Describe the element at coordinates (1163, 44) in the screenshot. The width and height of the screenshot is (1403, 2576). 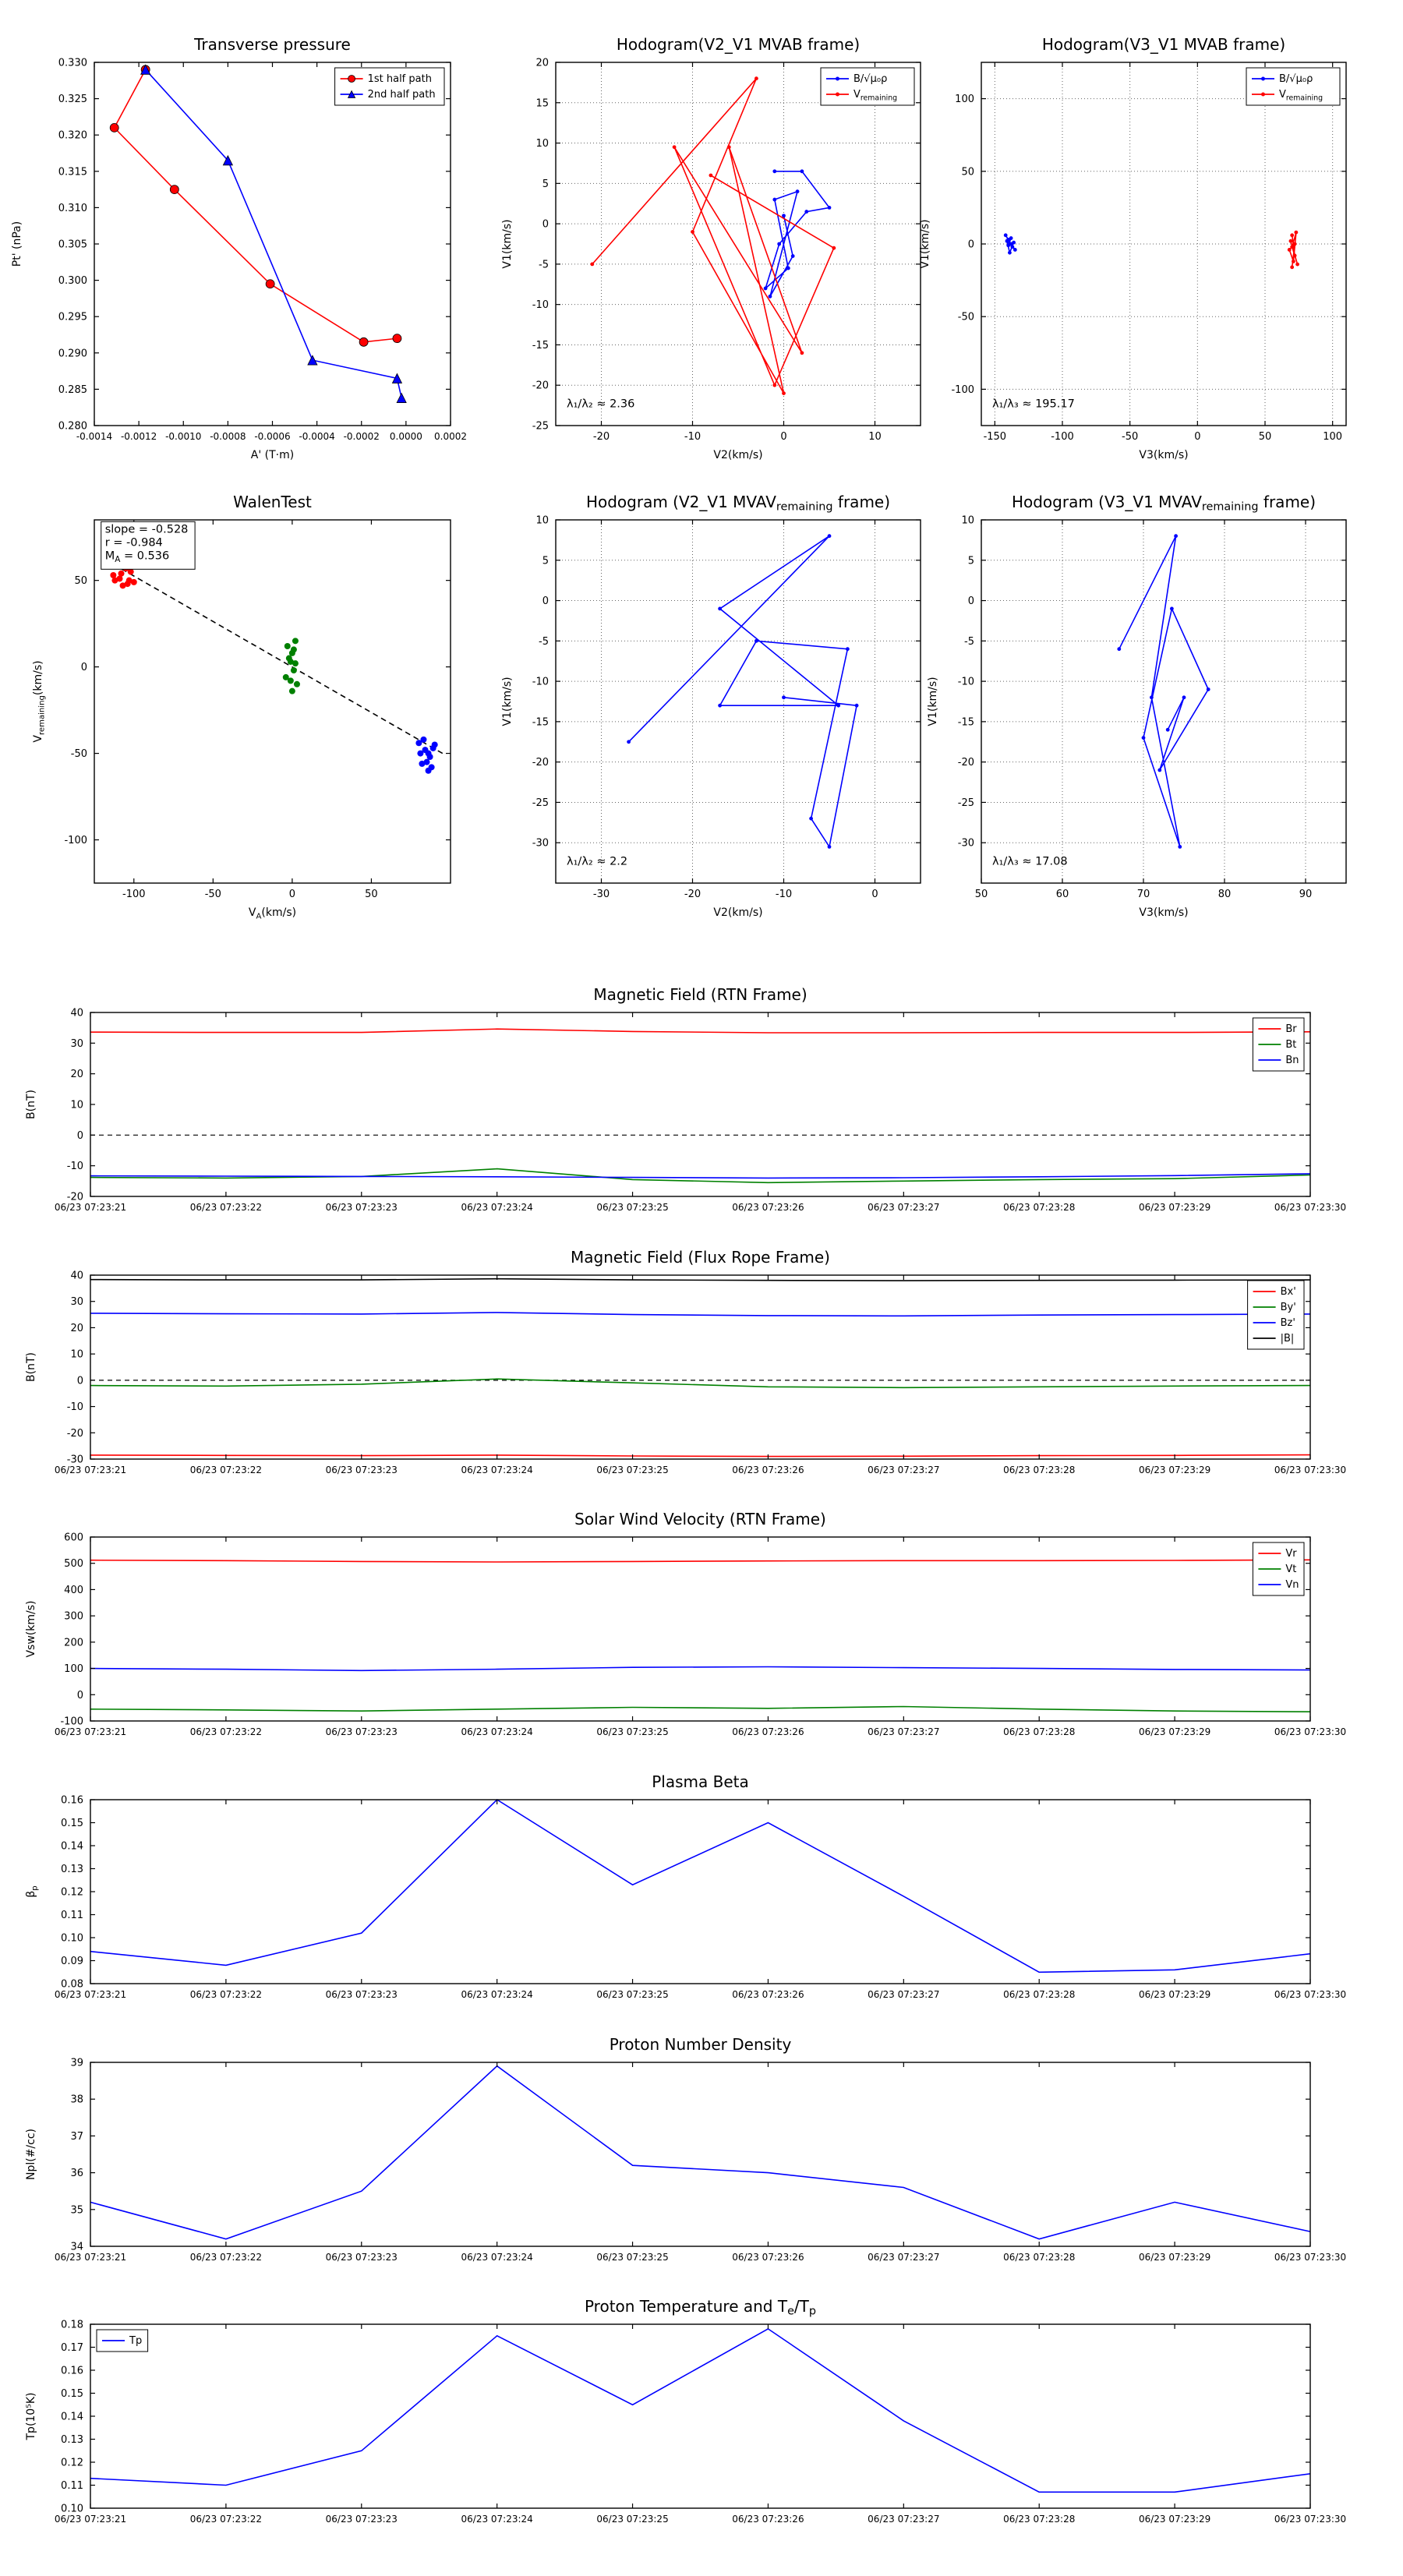
I see `chart-title: Hodogram(V3_V1 MVAB frame)` at that location.